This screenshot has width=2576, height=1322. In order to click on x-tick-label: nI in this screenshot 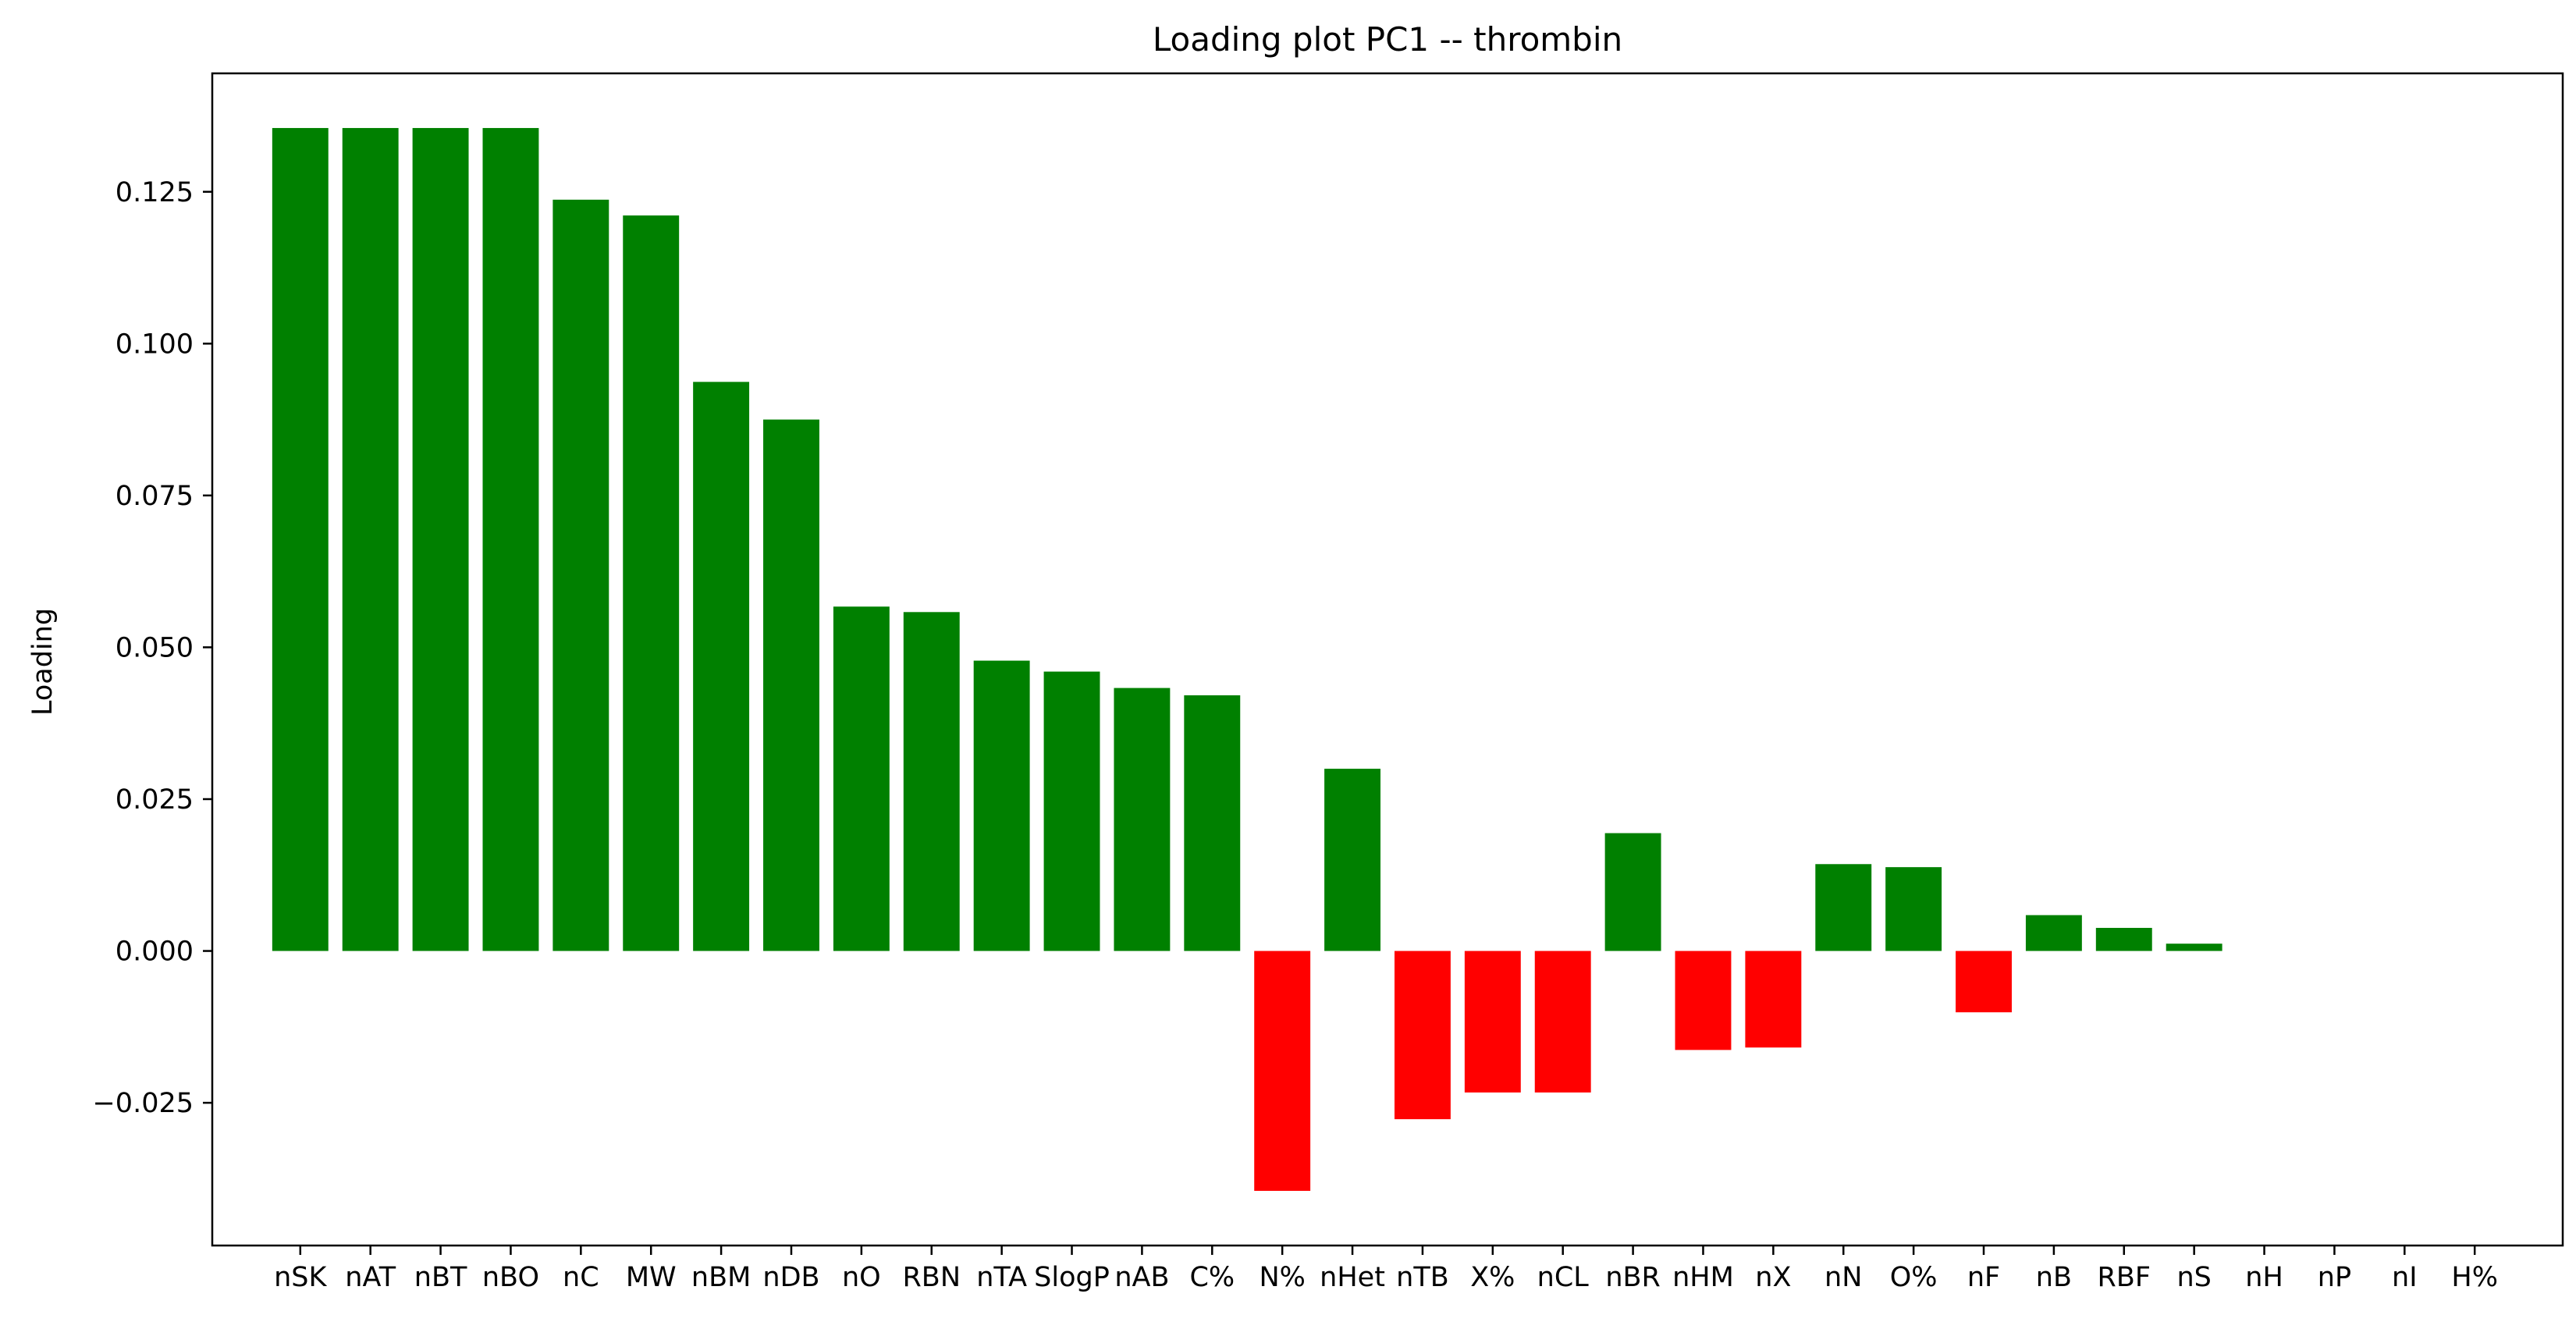, I will do `click(2405, 1278)`.